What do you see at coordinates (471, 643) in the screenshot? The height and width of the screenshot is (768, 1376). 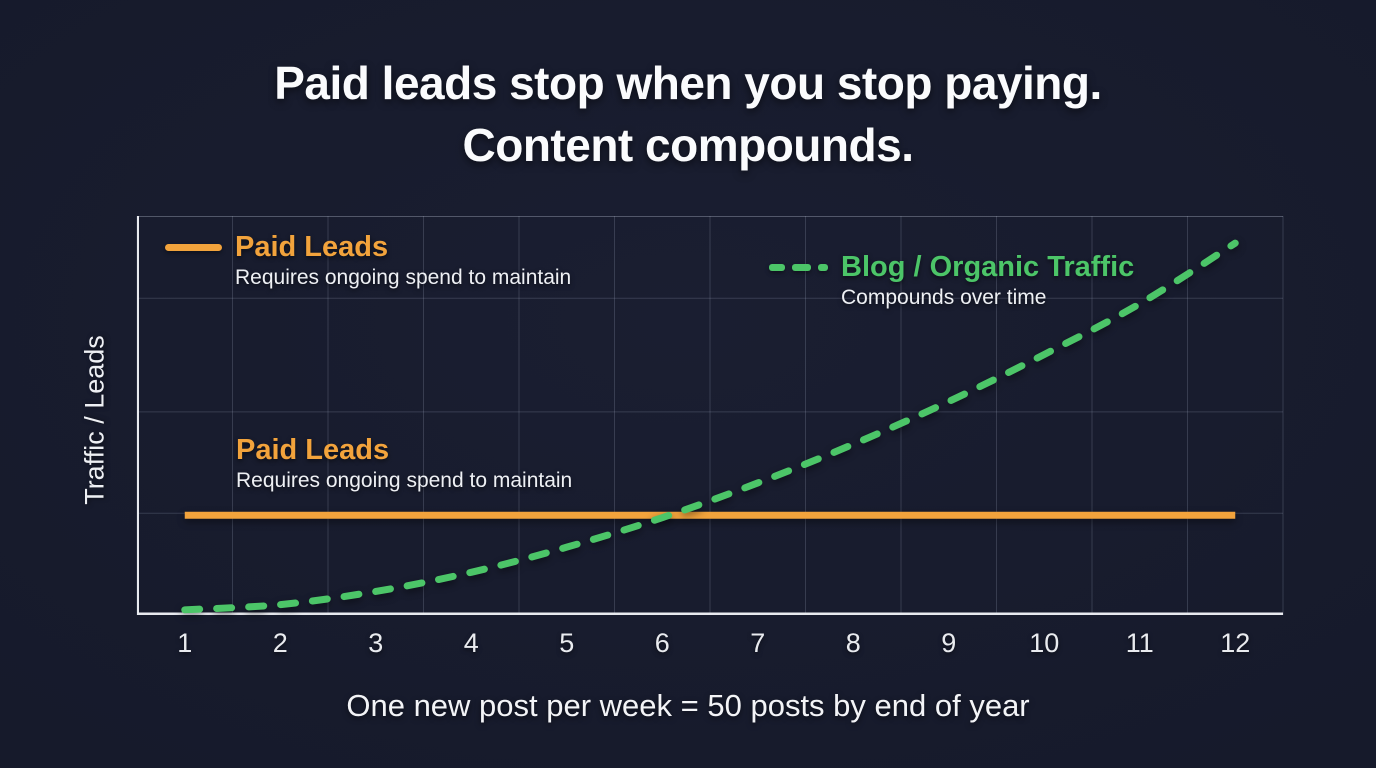 I see `x-tick-label: 4` at bounding box center [471, 643].